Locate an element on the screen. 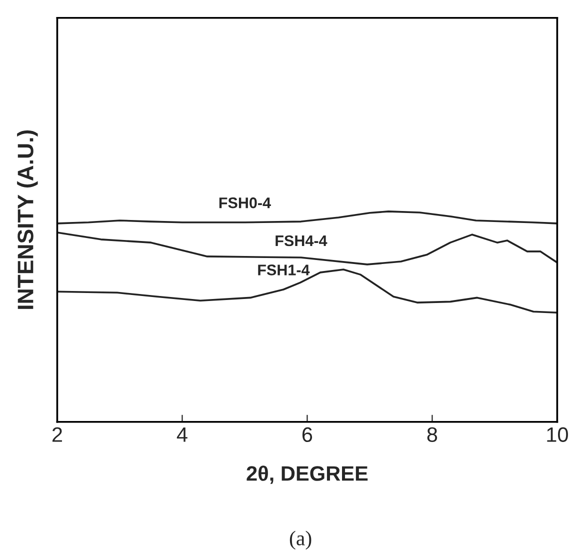  x-tick-label: 4 is located at coordinates (182, 434).